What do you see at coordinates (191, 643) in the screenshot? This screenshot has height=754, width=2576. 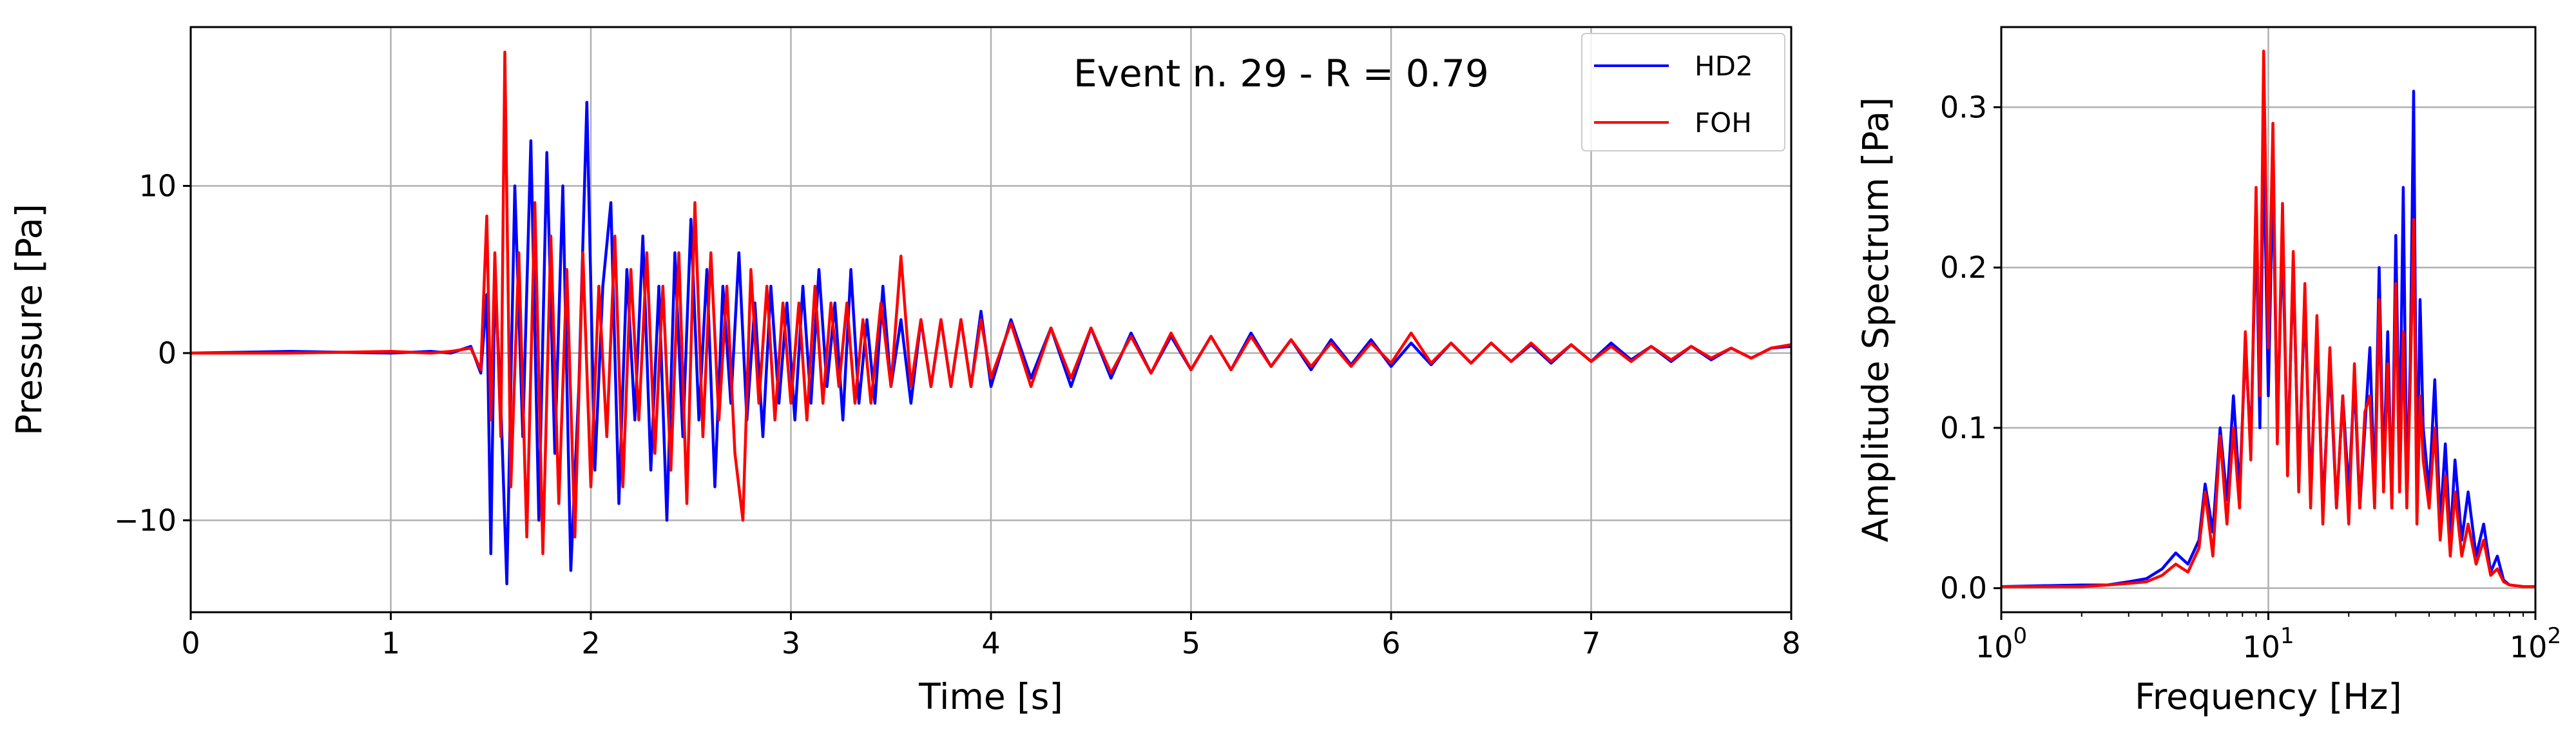 I see `time-panel-x-tick-label: 0` at bounding box center [191, 643].